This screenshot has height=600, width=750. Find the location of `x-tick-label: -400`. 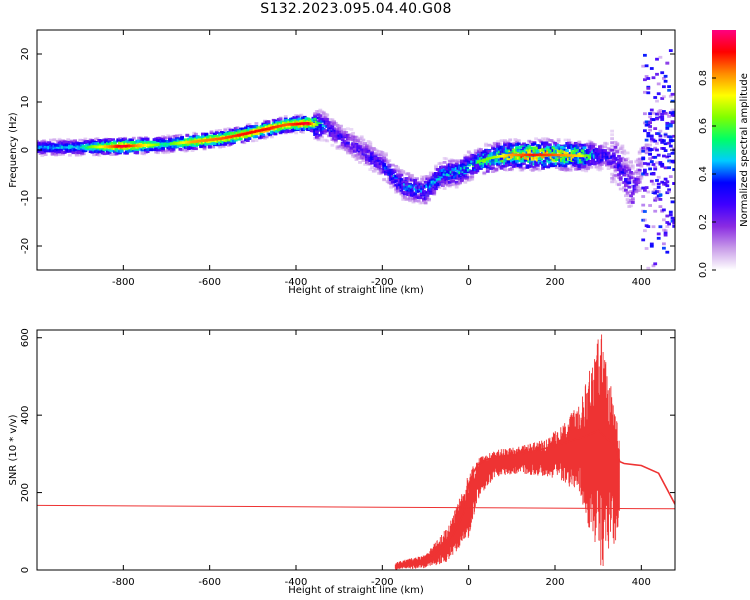

x-tick-label: -400 is located at coordinates (296, 282).